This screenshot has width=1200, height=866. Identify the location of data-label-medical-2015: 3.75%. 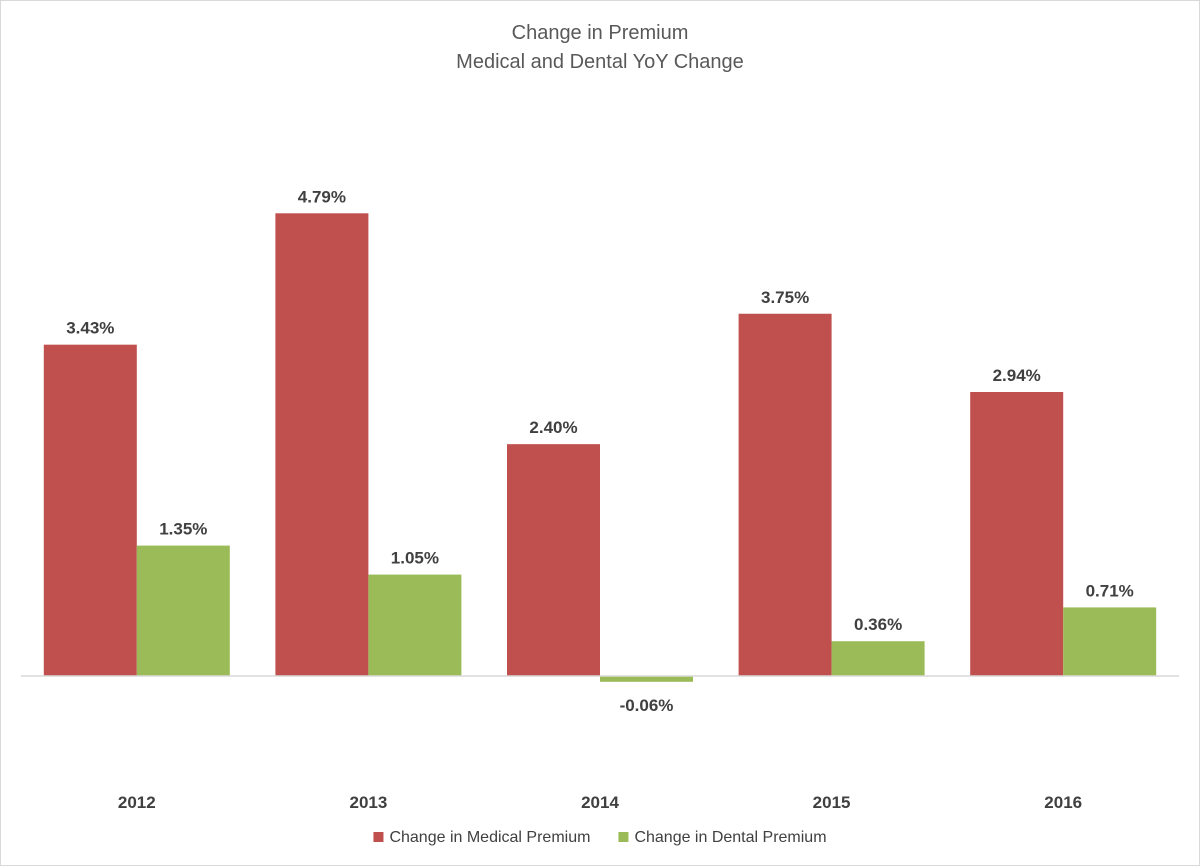
(785, 297).